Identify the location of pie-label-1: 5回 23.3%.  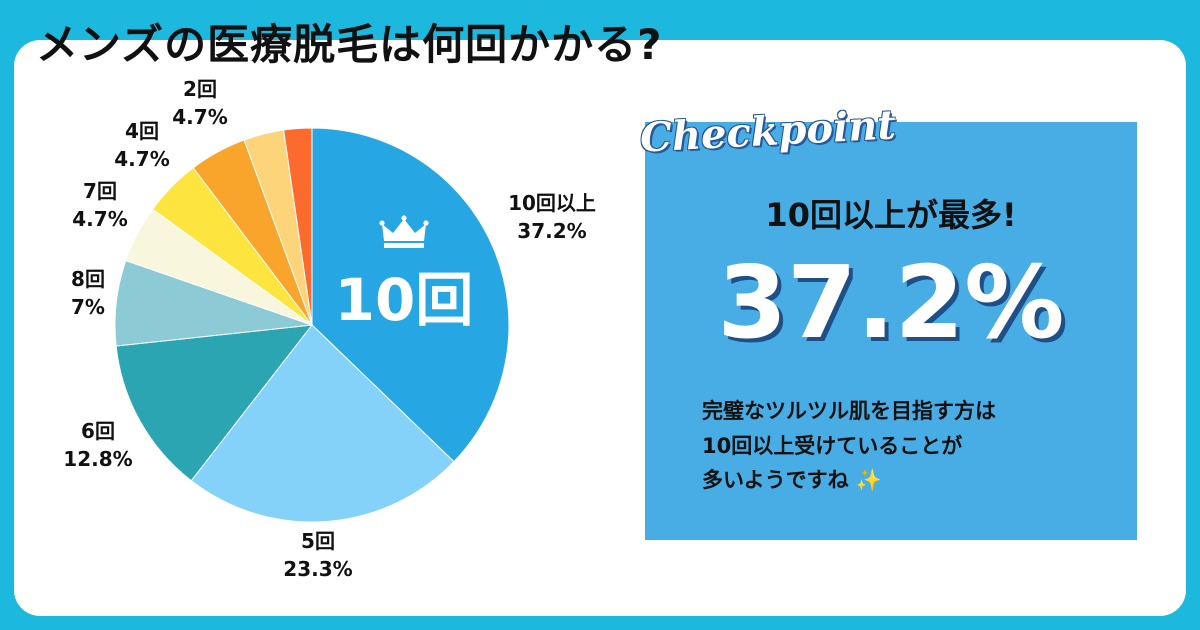
(317, 555).